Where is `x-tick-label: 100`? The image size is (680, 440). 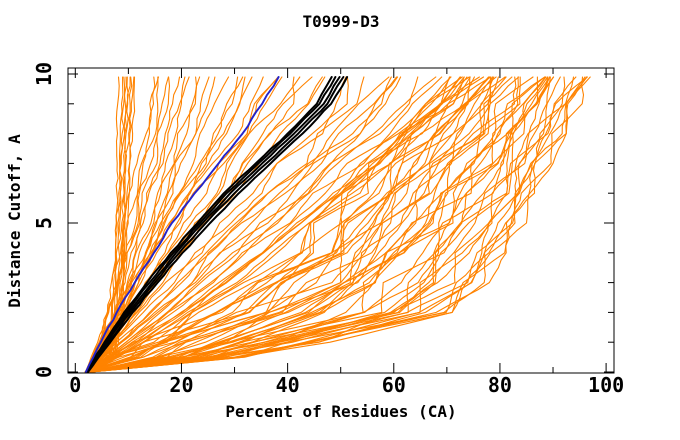
x-tick-label: 100 is located at coordinates (606, 385).